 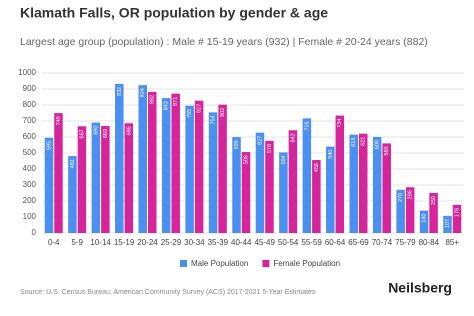 I want to click on y-tick-label: 900, so click(x=30, y=88).